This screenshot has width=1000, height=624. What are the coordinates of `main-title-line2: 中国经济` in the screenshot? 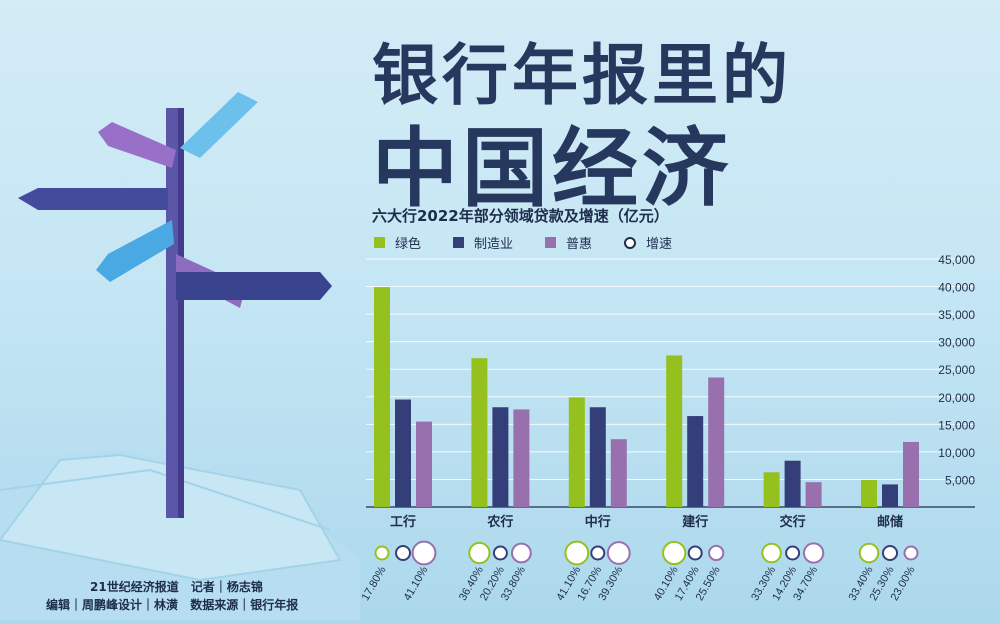 It's located at (552, 168).